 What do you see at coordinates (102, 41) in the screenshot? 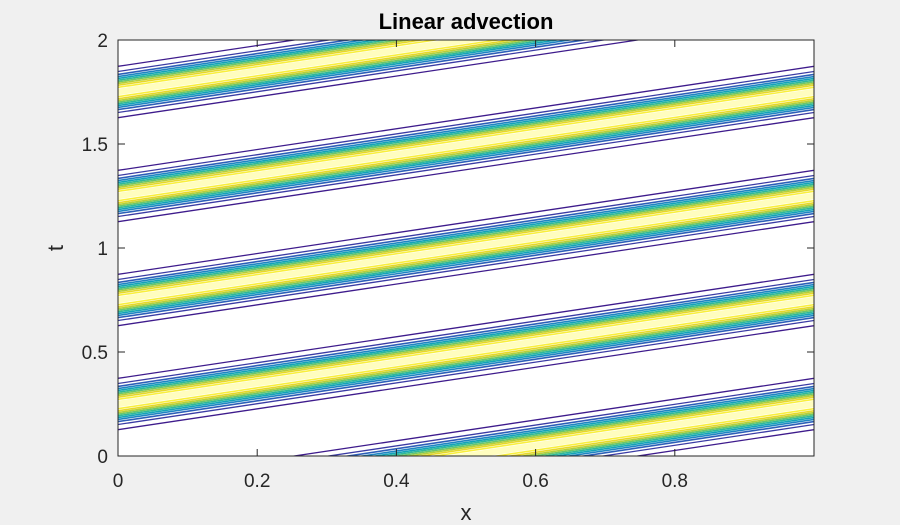
I see `y-tick-label: 2` at bounding box center [102, 41].